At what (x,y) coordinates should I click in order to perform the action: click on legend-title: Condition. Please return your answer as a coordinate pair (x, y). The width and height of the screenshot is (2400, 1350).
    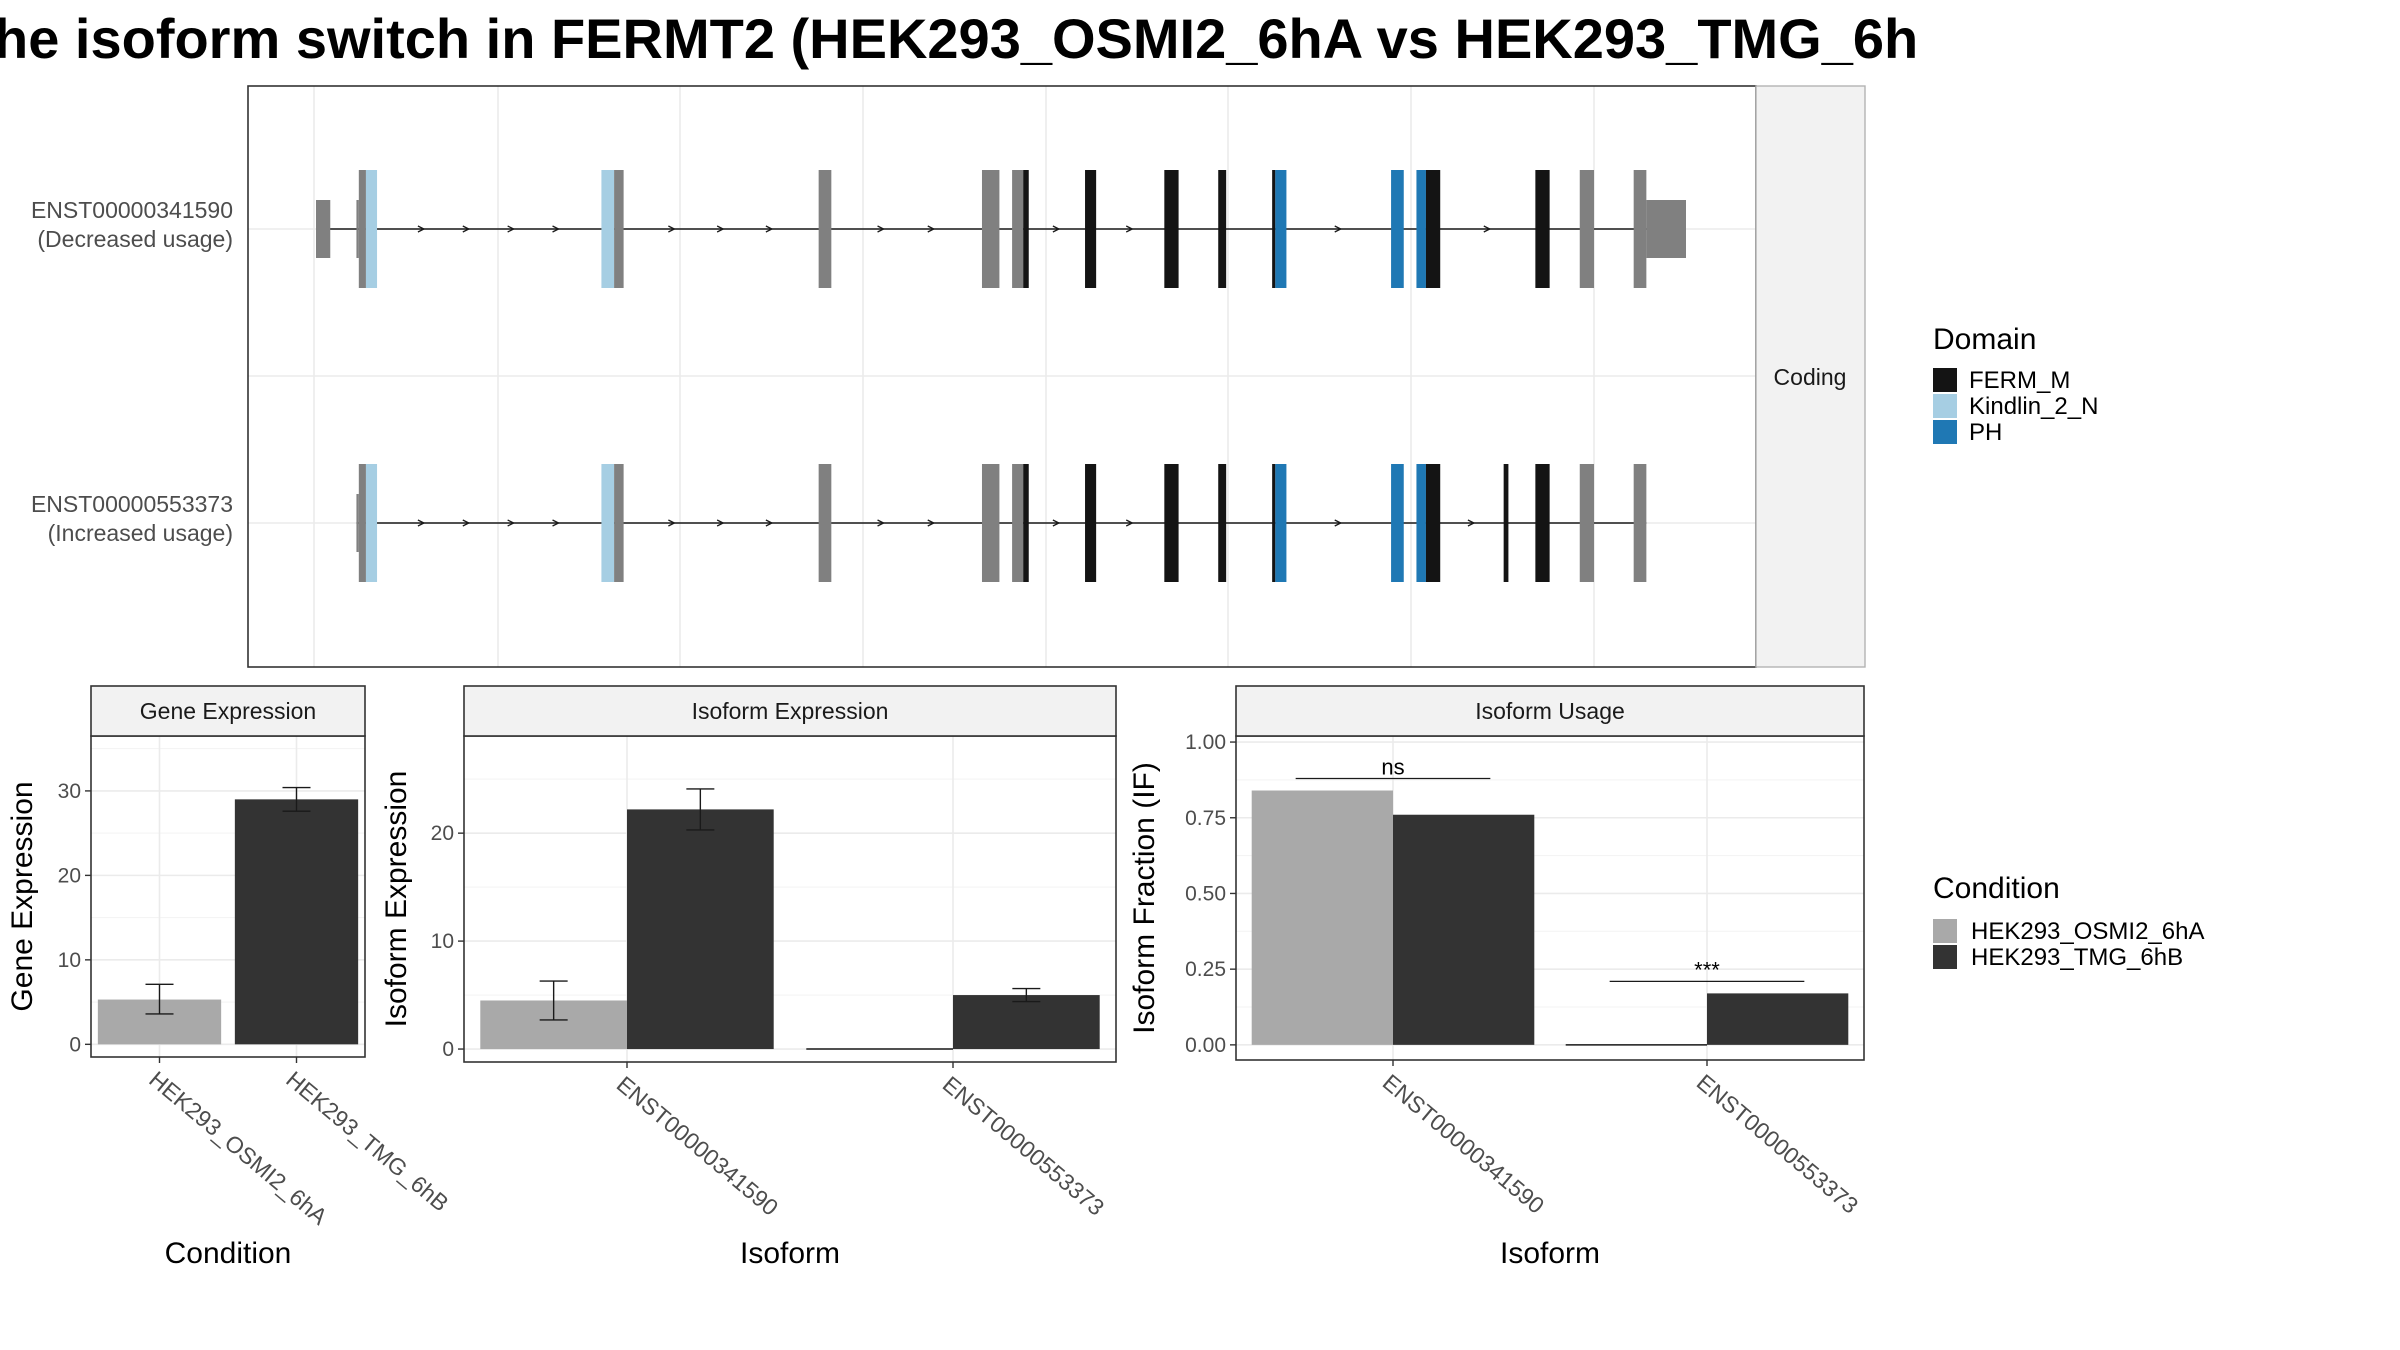
    Looking at the image, I should click on (1996, 888).